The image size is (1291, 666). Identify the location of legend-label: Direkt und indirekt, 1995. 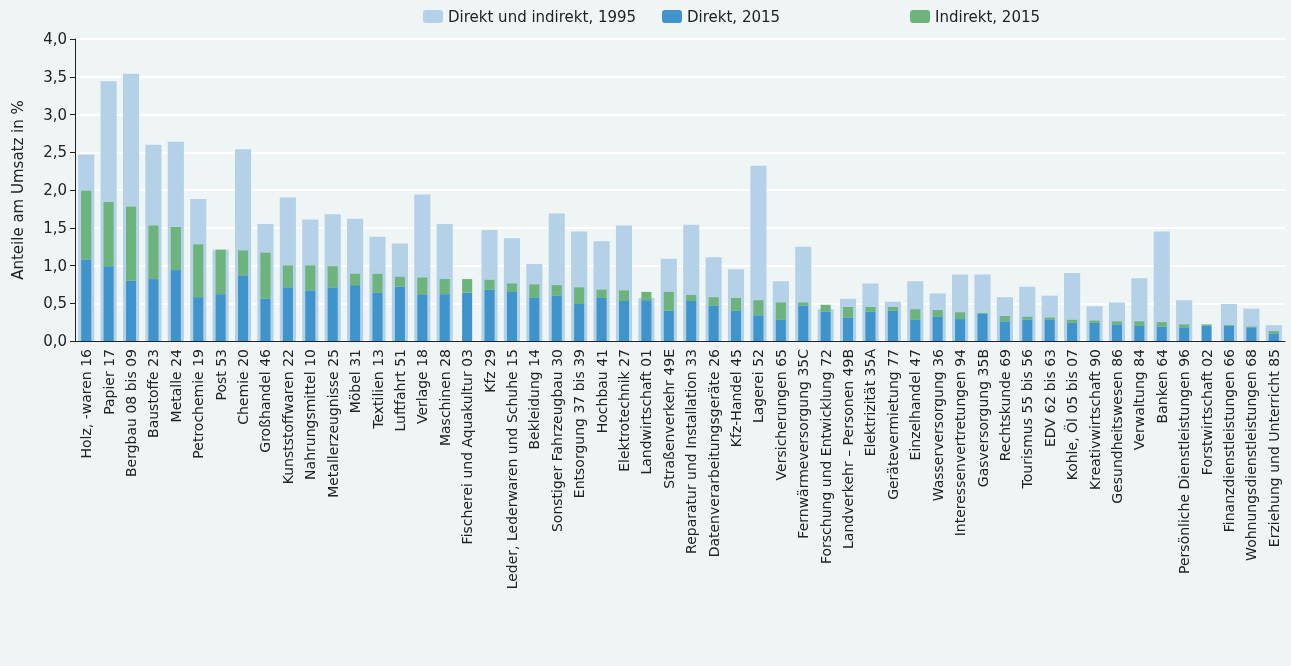
(542, 16).